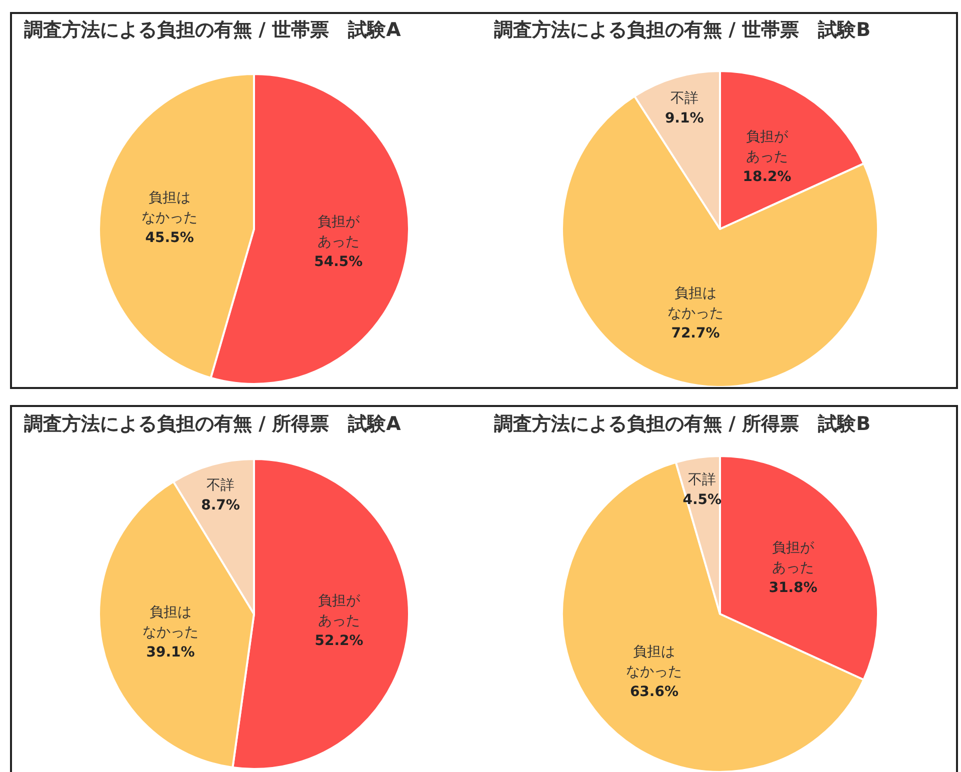  Describe the element at coordinates (767, 176) in the screenshot. I see `data-label: 18.2%` at that location.